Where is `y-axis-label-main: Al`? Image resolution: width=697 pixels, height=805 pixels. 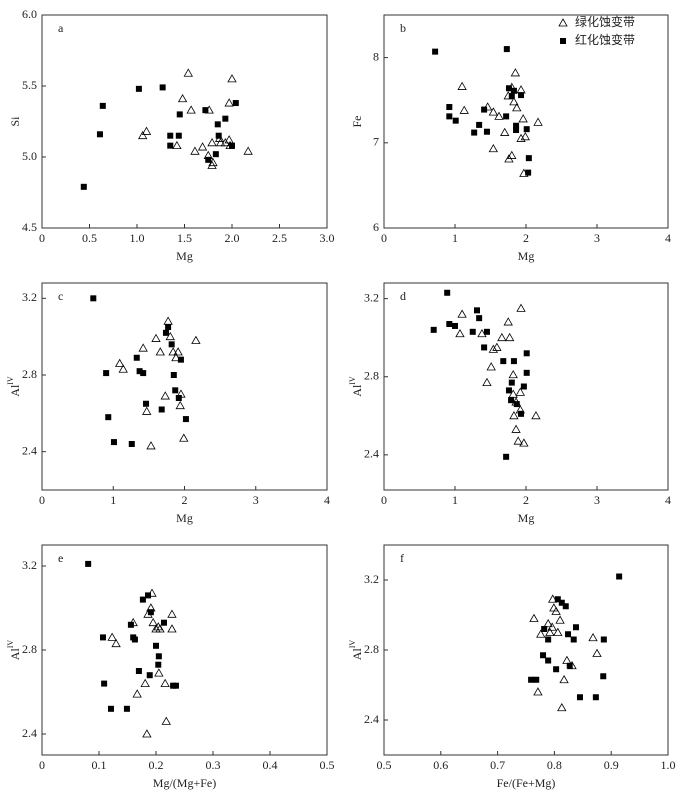
y-axis-label-main: Al is located at coordinates (357, 390).